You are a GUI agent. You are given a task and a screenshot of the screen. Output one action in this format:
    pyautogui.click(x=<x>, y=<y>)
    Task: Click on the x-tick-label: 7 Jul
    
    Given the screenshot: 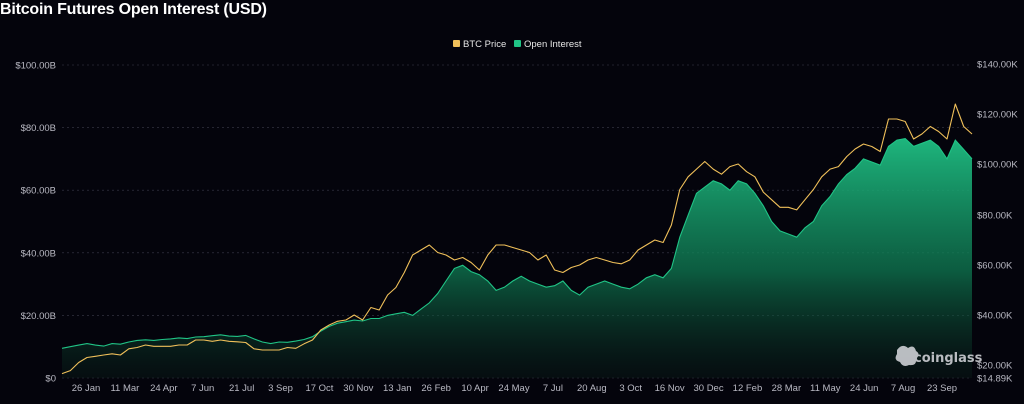 What is the action you would take?
    pyautogui.click(x=553, y=388)
    